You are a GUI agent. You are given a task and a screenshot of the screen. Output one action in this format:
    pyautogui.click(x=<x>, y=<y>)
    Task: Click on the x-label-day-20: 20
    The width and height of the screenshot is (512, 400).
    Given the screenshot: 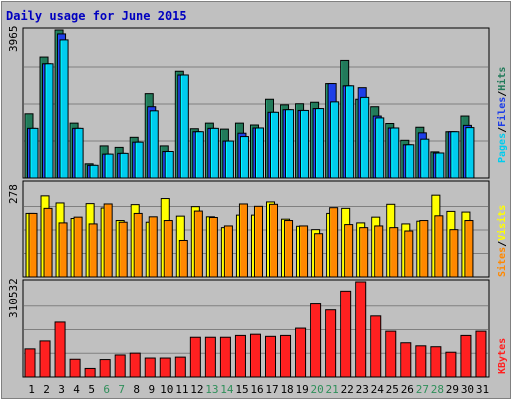 What is the action you would take?
    pyautogui.click(x=317, y=389)
    